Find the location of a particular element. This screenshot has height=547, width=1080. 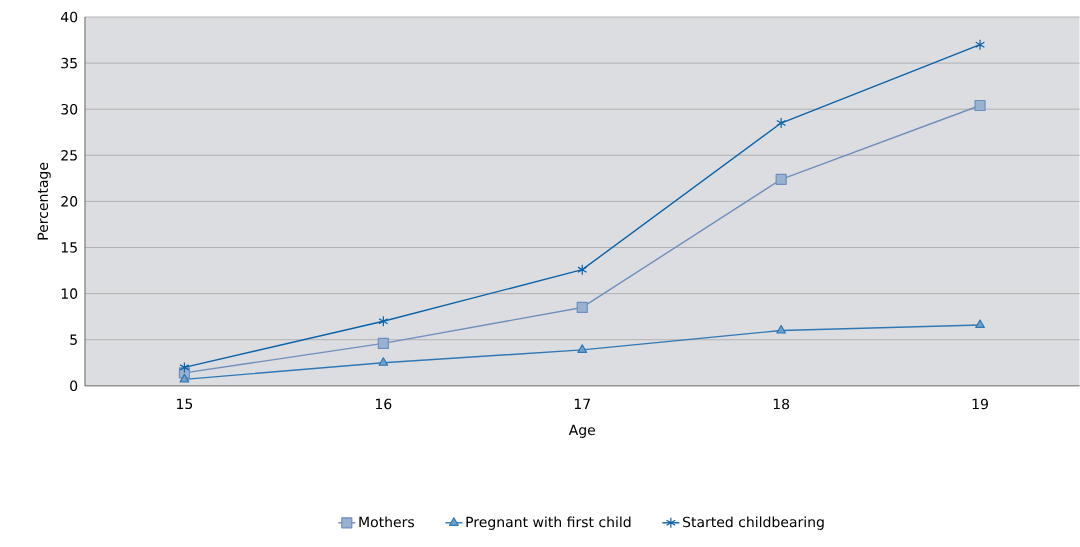

y-tick-label: 25 is located at coordinates (69, 155).